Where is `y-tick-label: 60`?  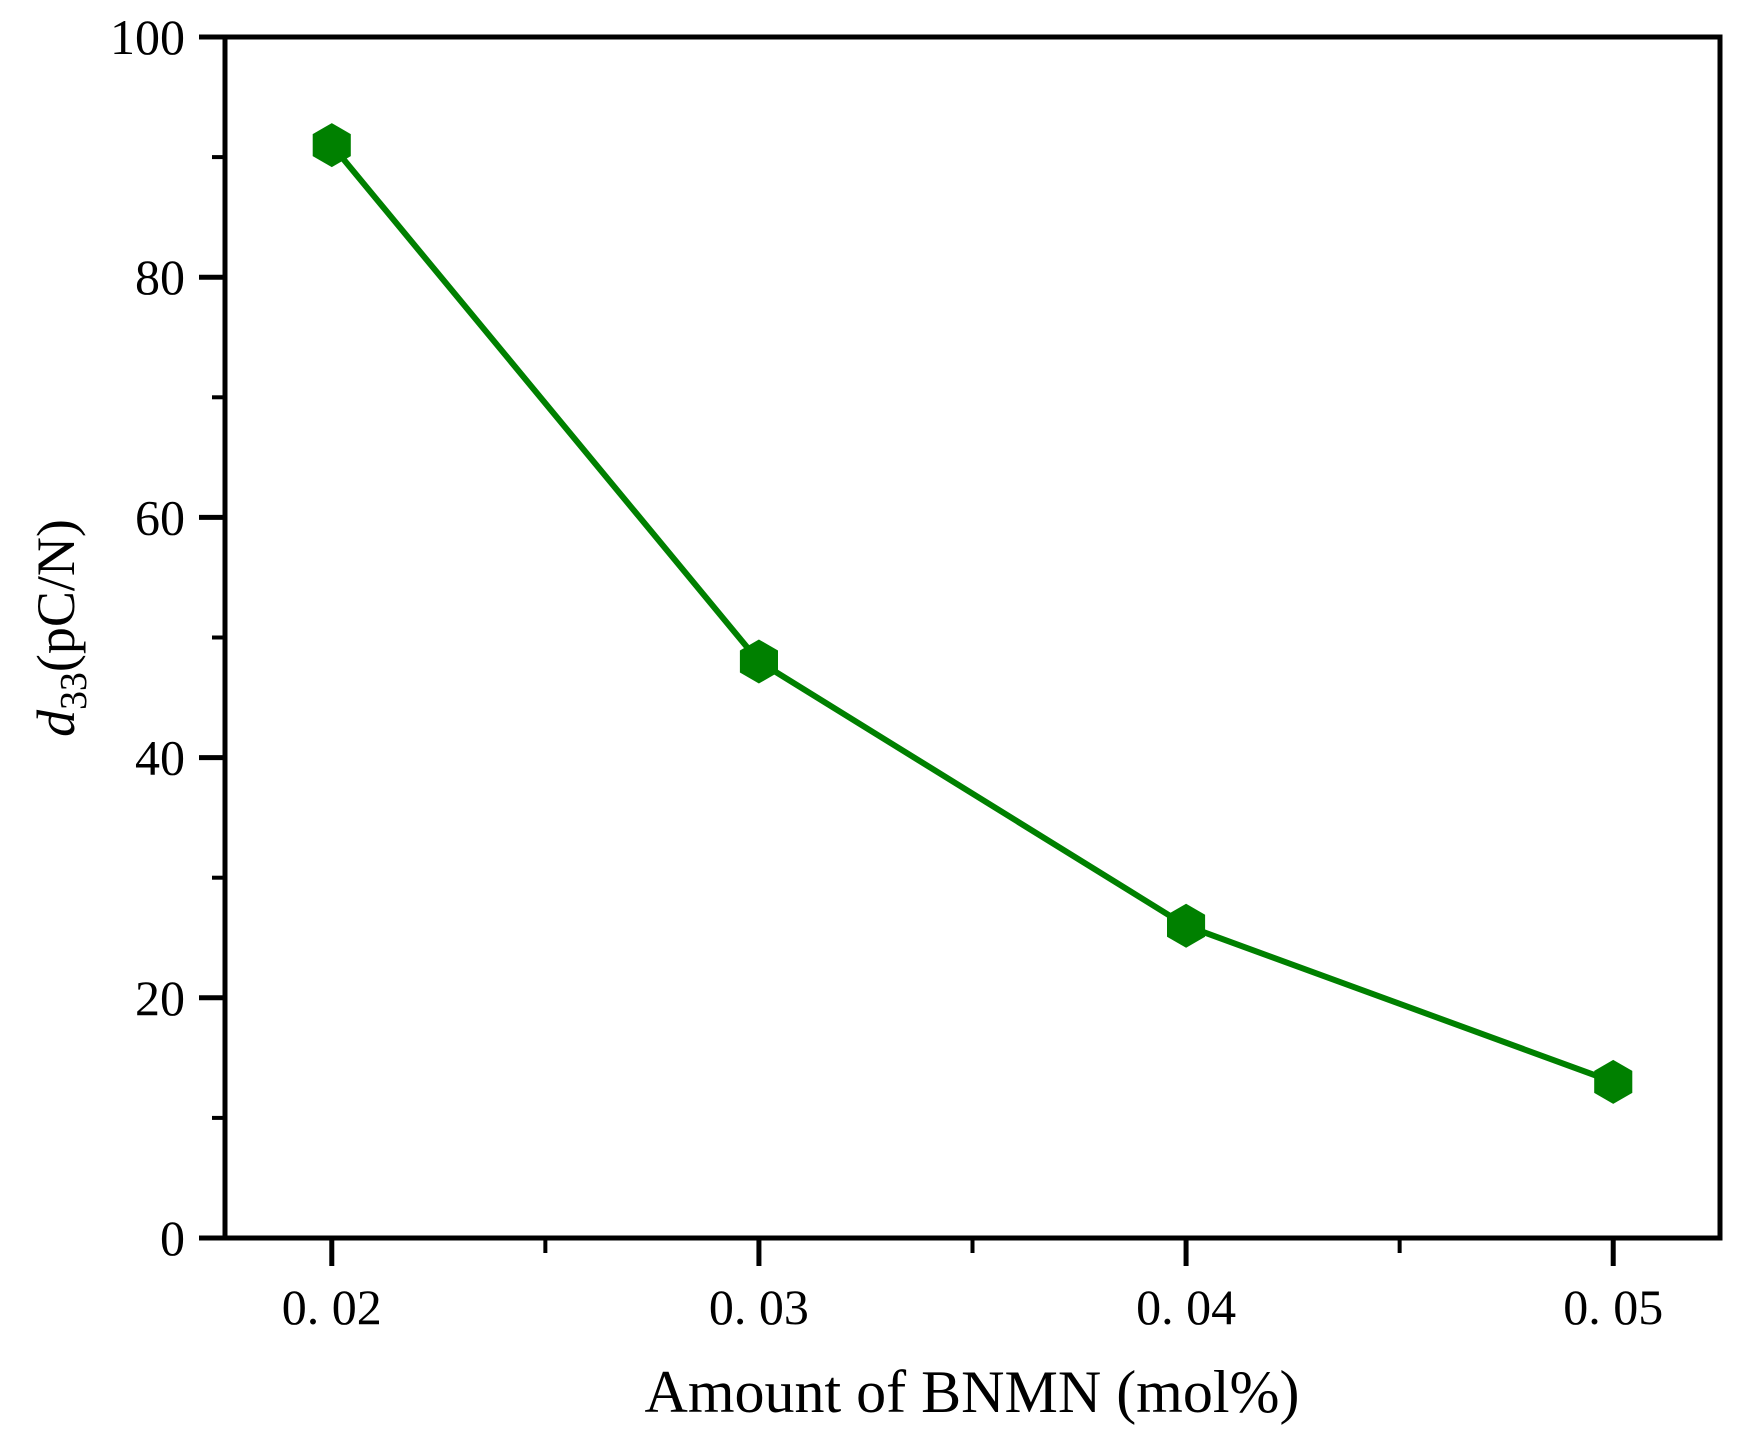
y-tick-label: 60 is located at coordinates (160, 517).